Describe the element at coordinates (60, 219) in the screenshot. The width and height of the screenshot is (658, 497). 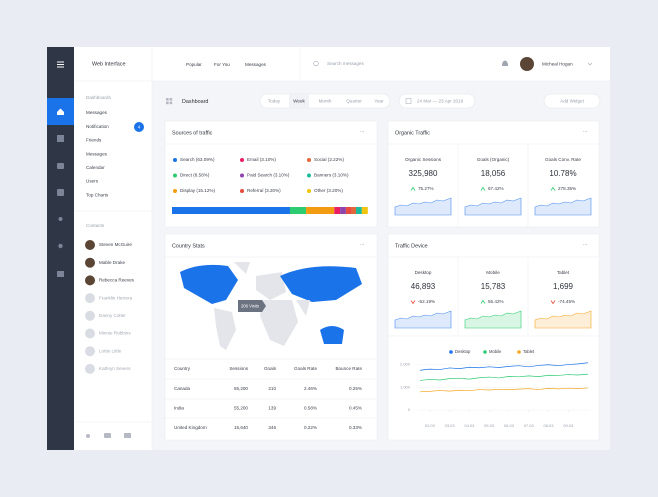
I see `user-icon` at that location.